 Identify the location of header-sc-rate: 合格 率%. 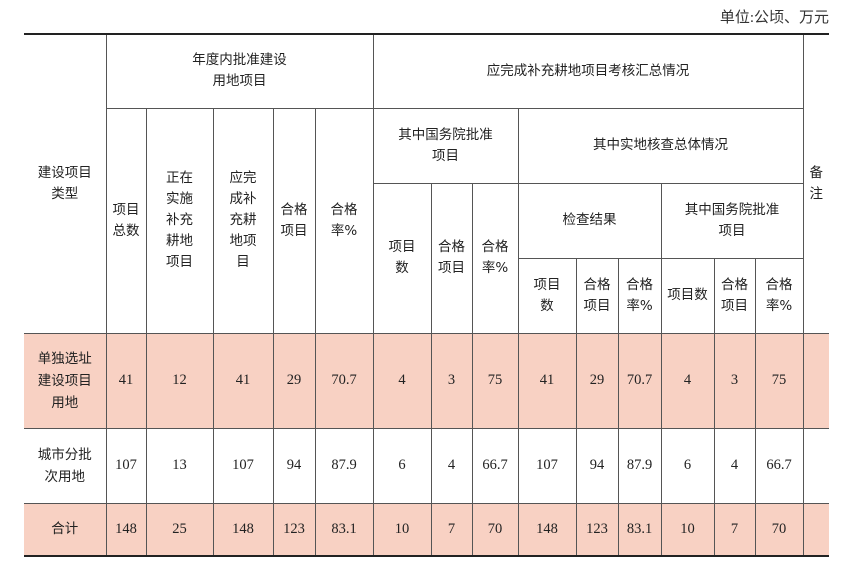
(495, 258).